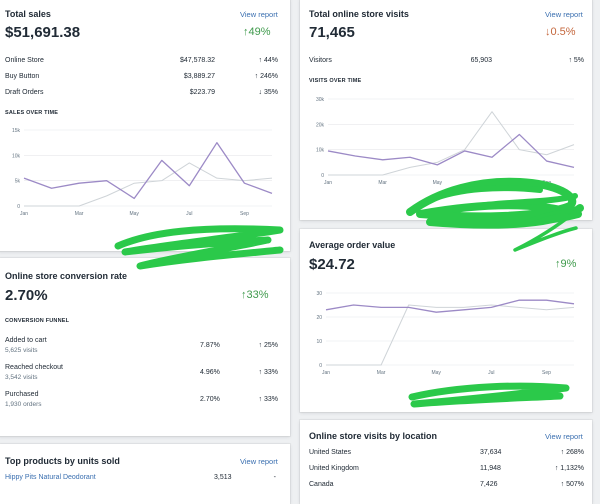 This screenshot has width=600, height=504. What do you see at coordinates (332, 264) in the screenshot?
I see `aov-value: $24.72` at bounding box center [332, 264].